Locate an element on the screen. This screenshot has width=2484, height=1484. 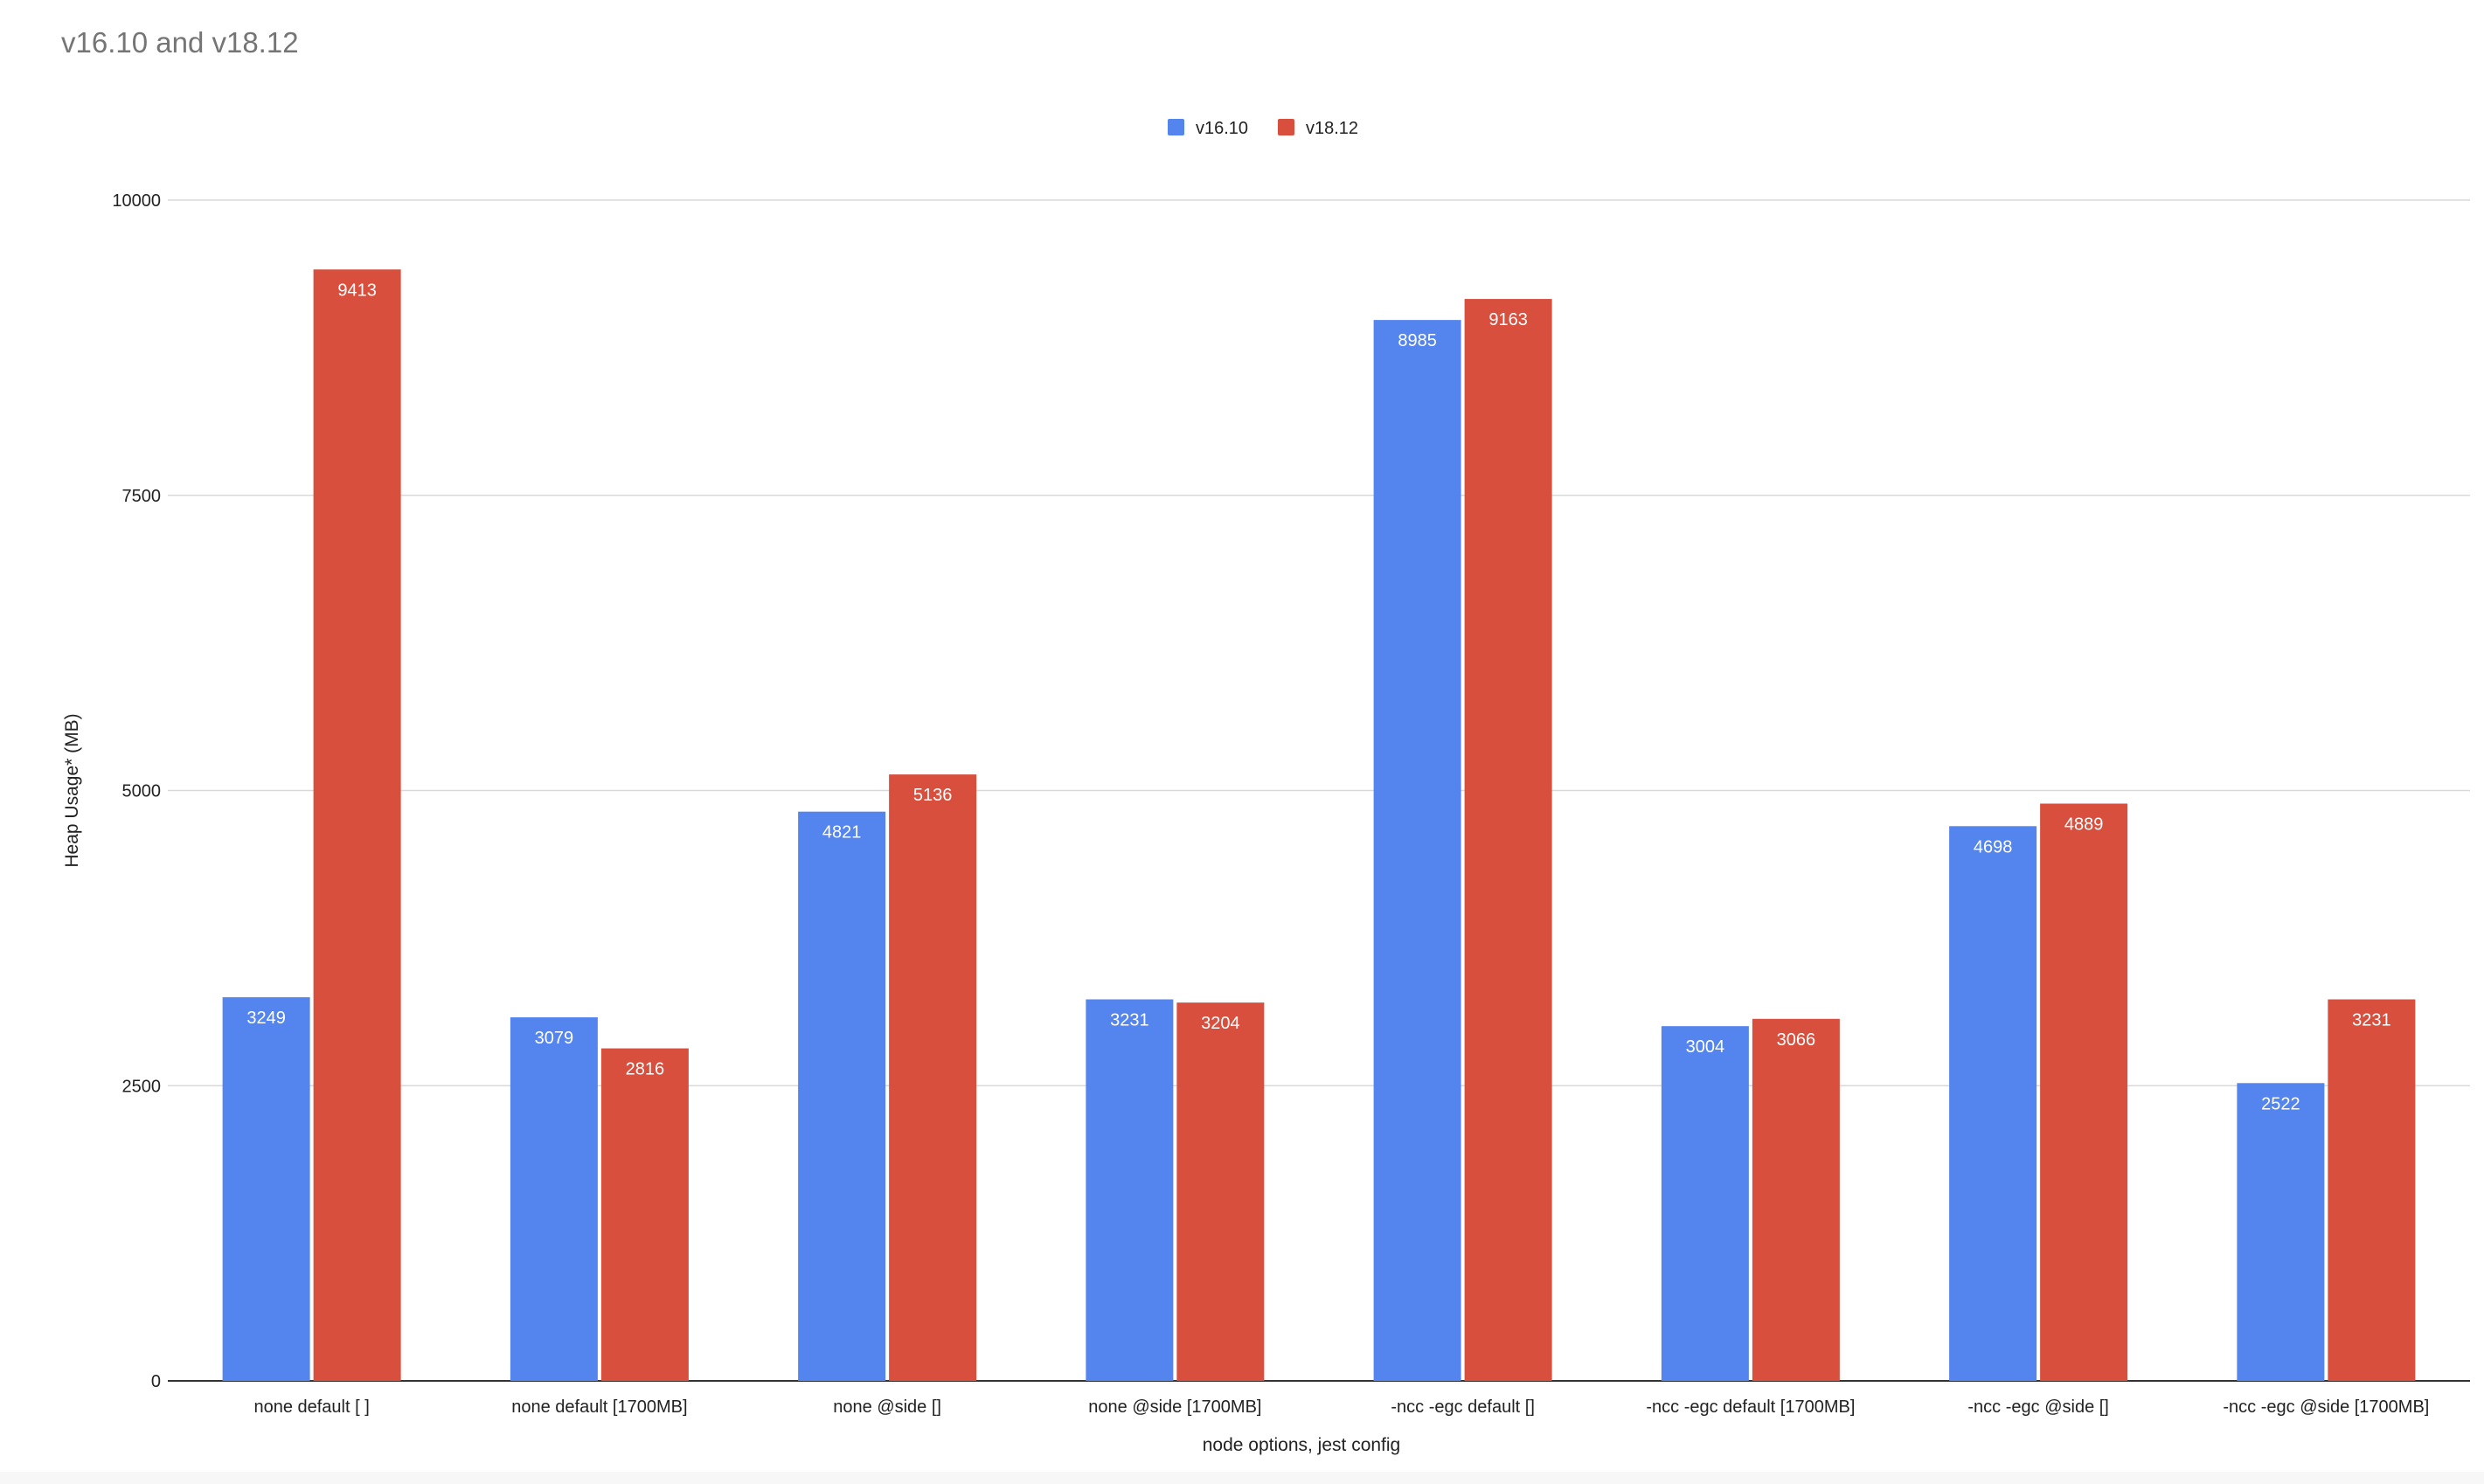
data-label: 3249 is located at coordinates (266, 1019).